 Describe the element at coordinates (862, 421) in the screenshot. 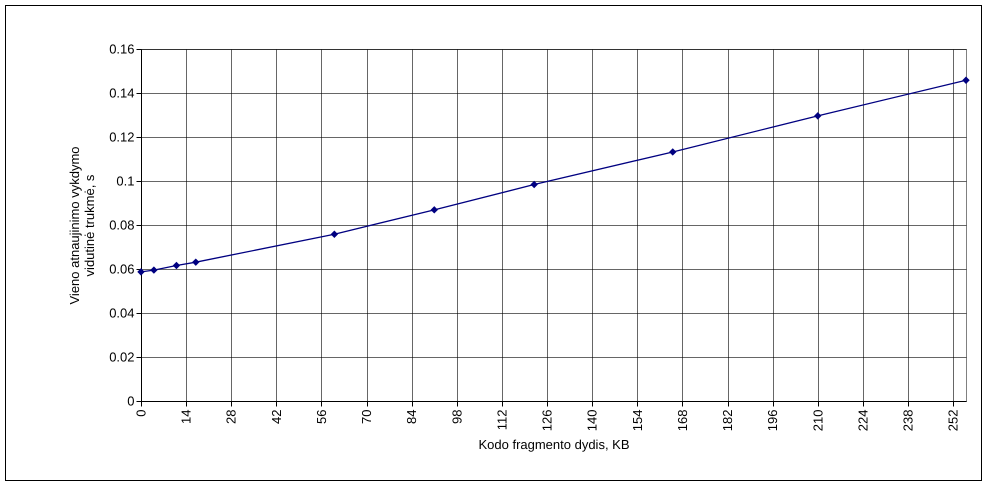

I see `x-tick-label: 224` at that location.